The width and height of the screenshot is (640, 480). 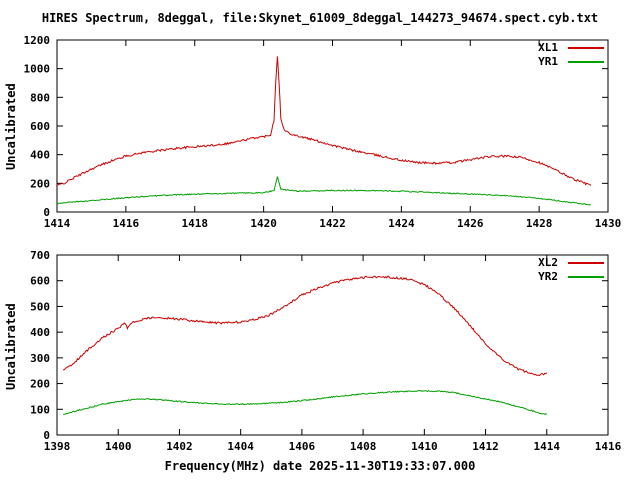 What do you see at coordinates (40, 358) in the screenshot?
I see `svg-text: 300` at bounding box center [40, 358].